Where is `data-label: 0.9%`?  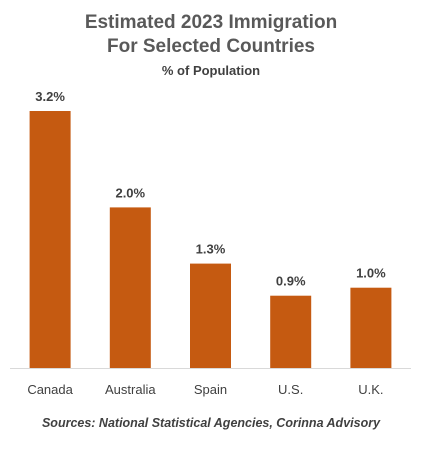 data-label: 0.9% is located at coordinates (291, 281).